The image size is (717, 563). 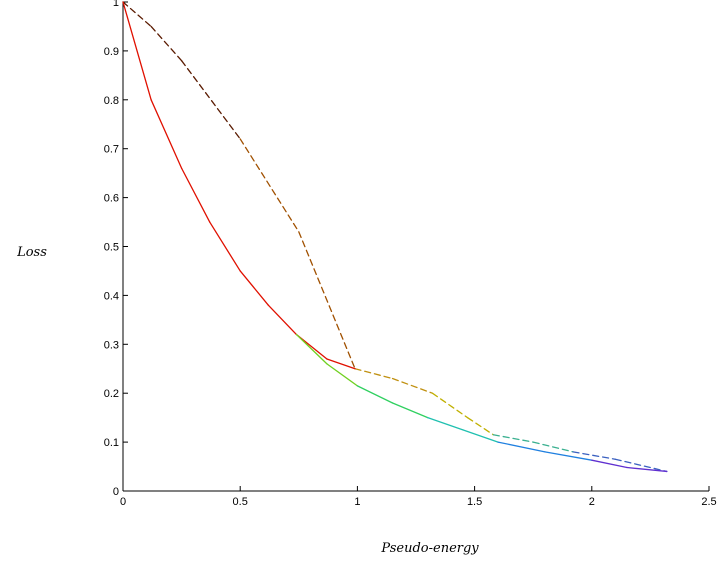 What do you see at coordinates (357, 502) in the screenshot?
I see `x-tick-label: 1` at bounding box center [357, 502].